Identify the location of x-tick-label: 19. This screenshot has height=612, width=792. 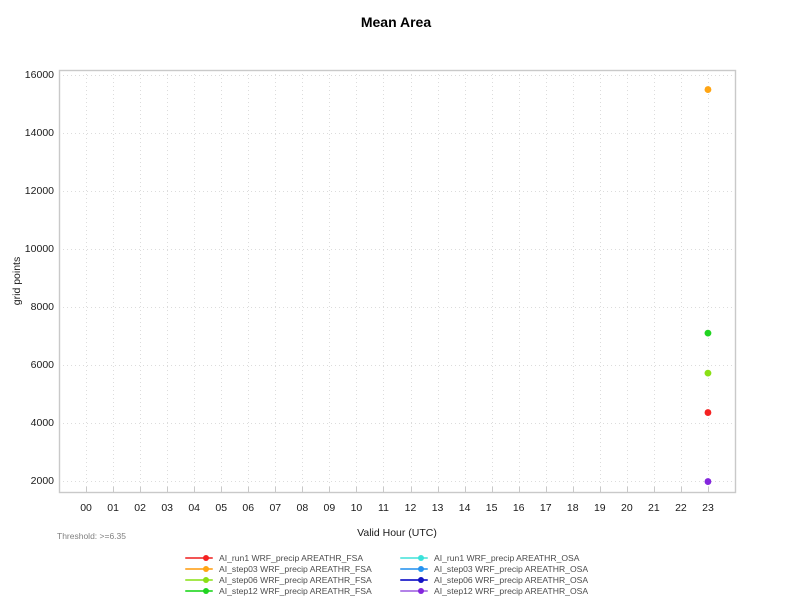
(599, 508).